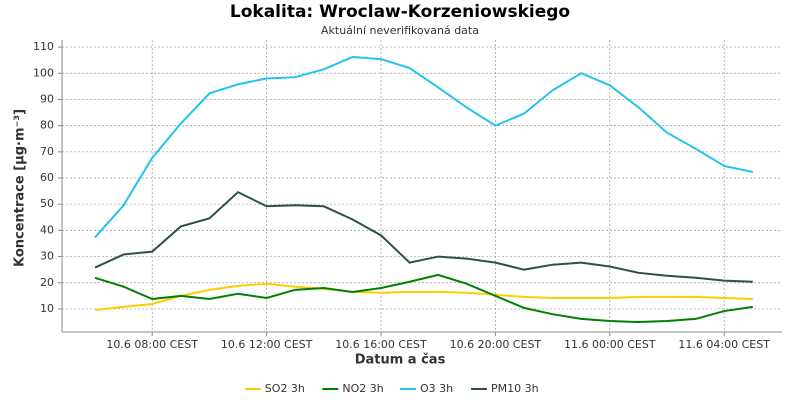 The image size is (800, 400). What do you see at coordinates (47, 177) in the screenshot?
I see `y-tick-label: 60` at bounding box center [47, 177].